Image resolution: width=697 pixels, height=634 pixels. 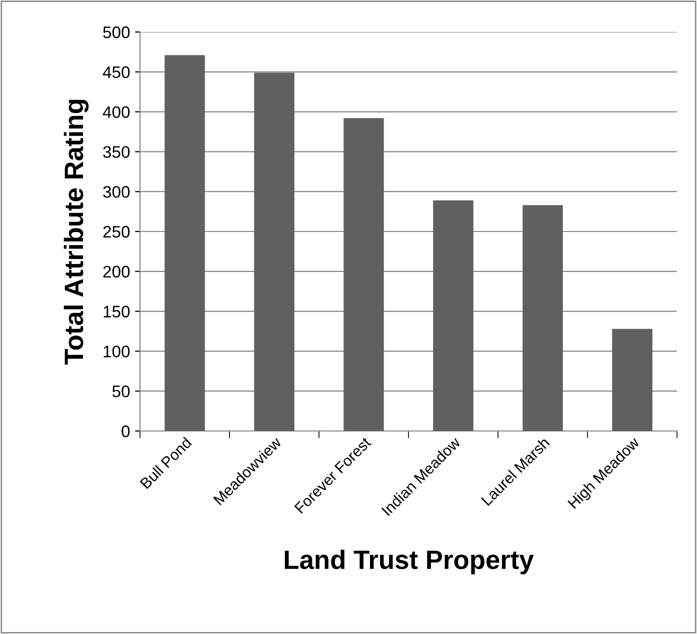 What do you see at coordinates (117, 312) in the screenshot?
I see `y-tick-label: 150` at bounding box center [117, 312].